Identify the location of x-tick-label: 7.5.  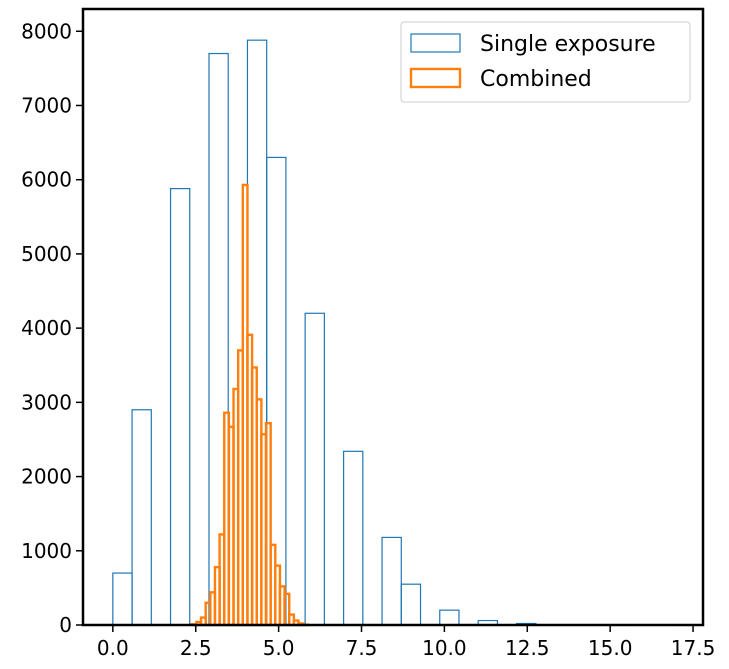
(362, 648).